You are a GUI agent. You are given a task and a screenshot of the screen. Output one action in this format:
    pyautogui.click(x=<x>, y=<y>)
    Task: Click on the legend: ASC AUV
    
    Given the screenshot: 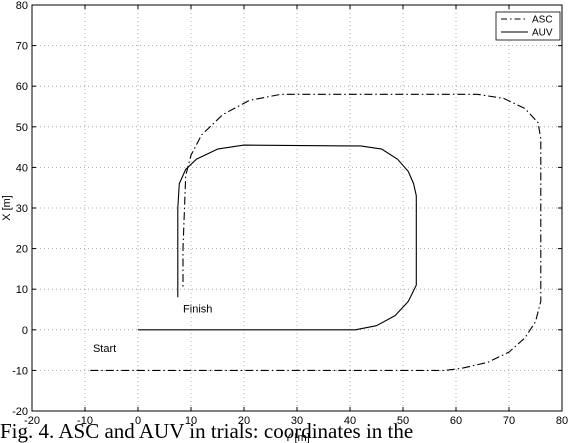 What is the action you would take?
    pyautogui.click(x=528, y=26)
    